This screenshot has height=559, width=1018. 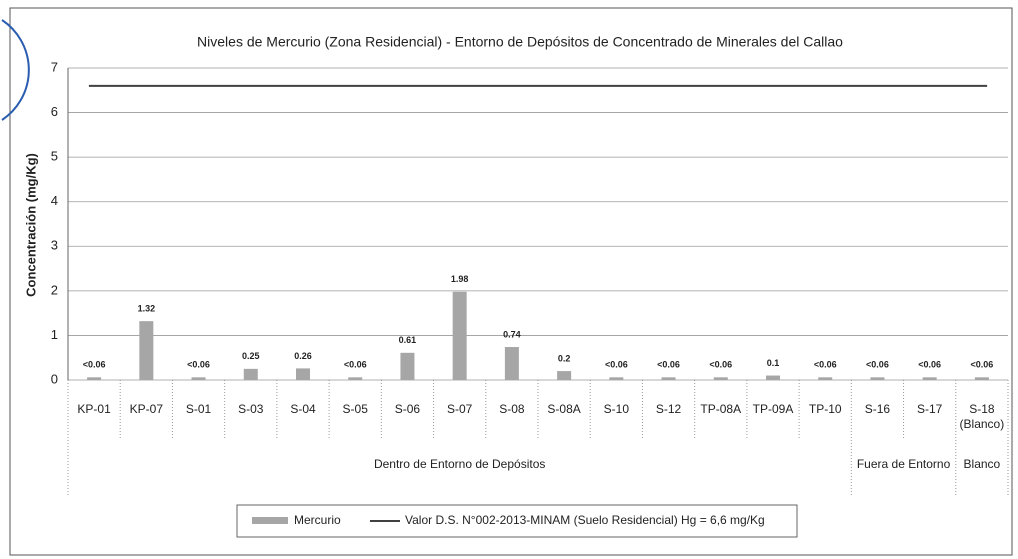 What do you see at coordinates (54, 156) in the screenshot?
I see `y-tick-label: 5` at bounding box center [54, 156].